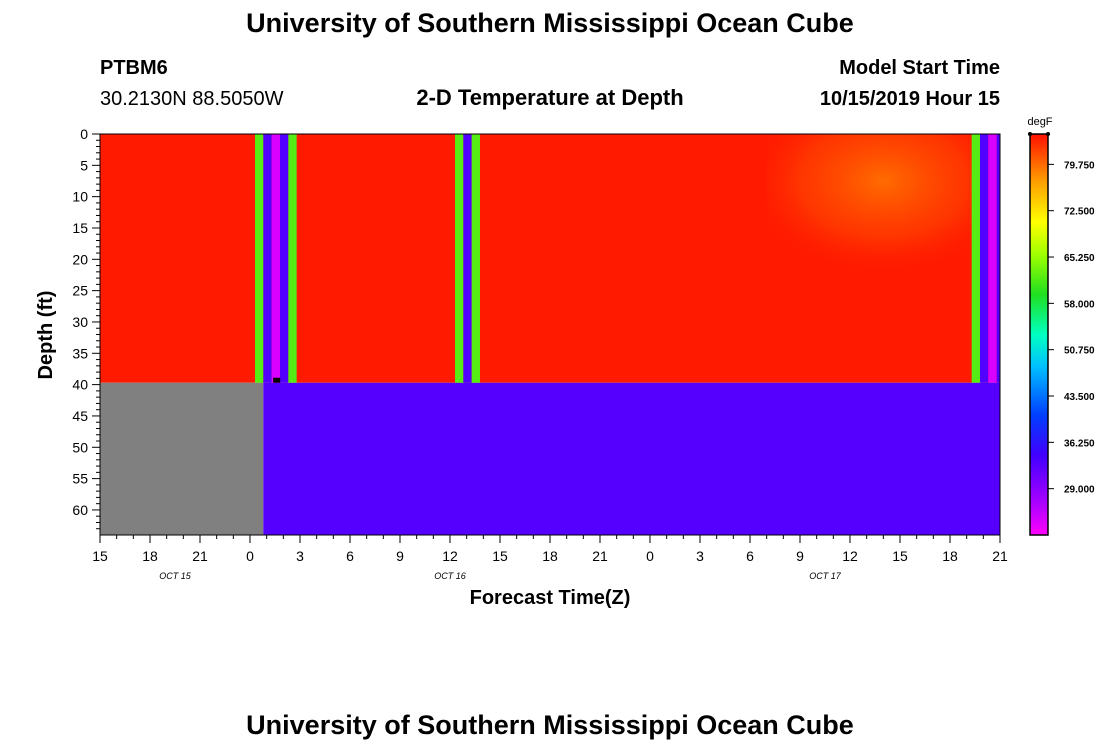  Describe the element at coordinates (919, 68) in the screenshot. I see `model-start-label: Model Start Time` at that location.